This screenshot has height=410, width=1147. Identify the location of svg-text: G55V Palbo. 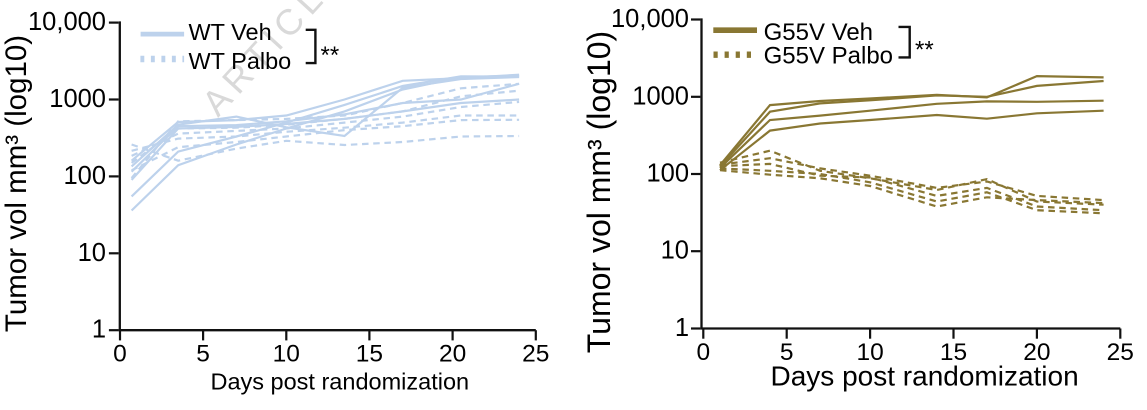
(828, 56).